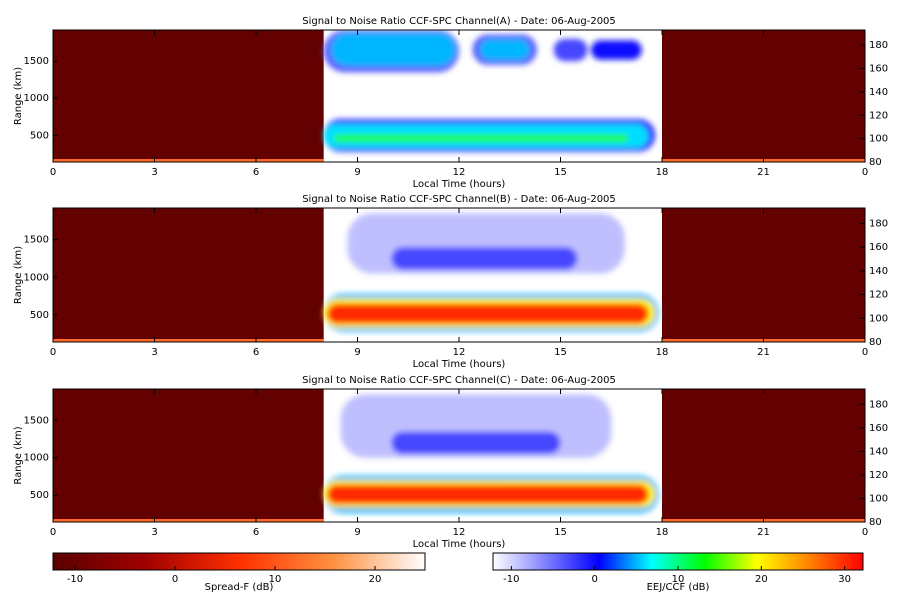  I want to click on colorbar, so click(239, 561).